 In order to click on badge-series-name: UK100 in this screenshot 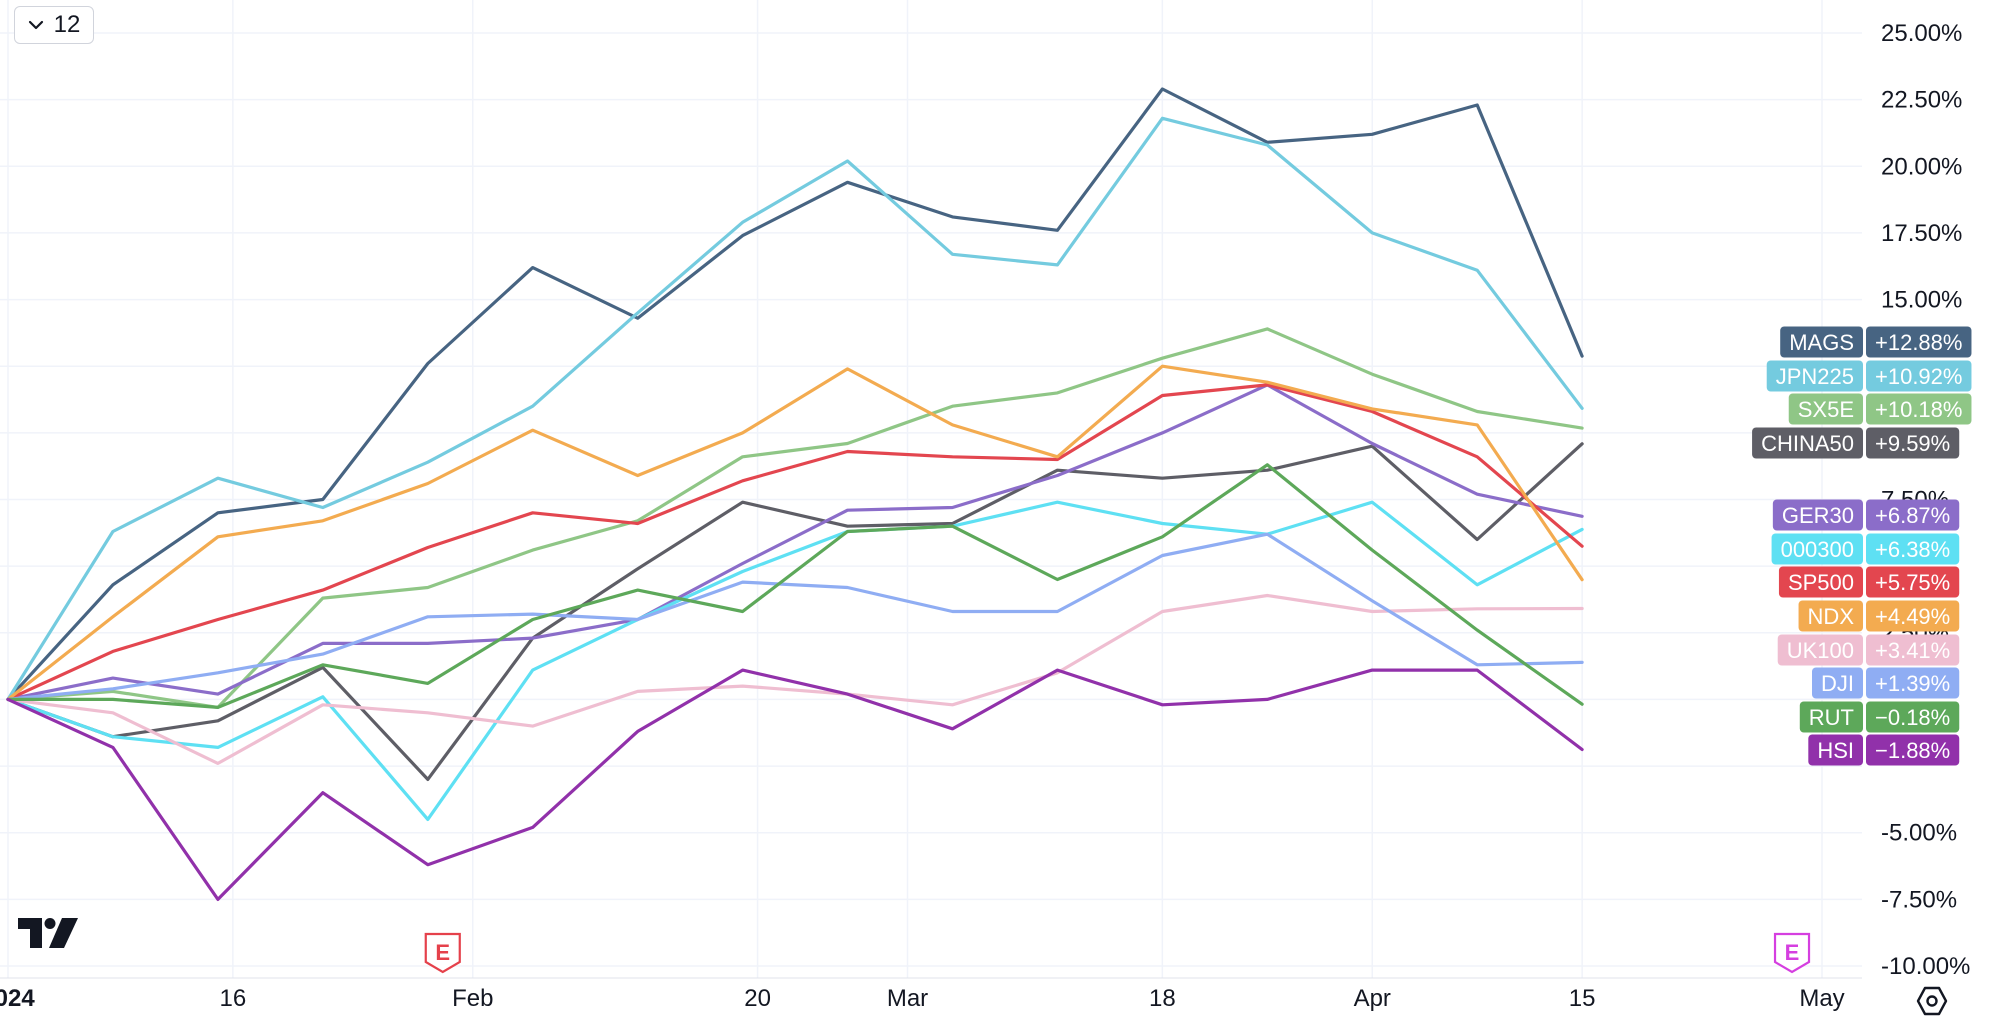, I will do `click(1820, 650)`.